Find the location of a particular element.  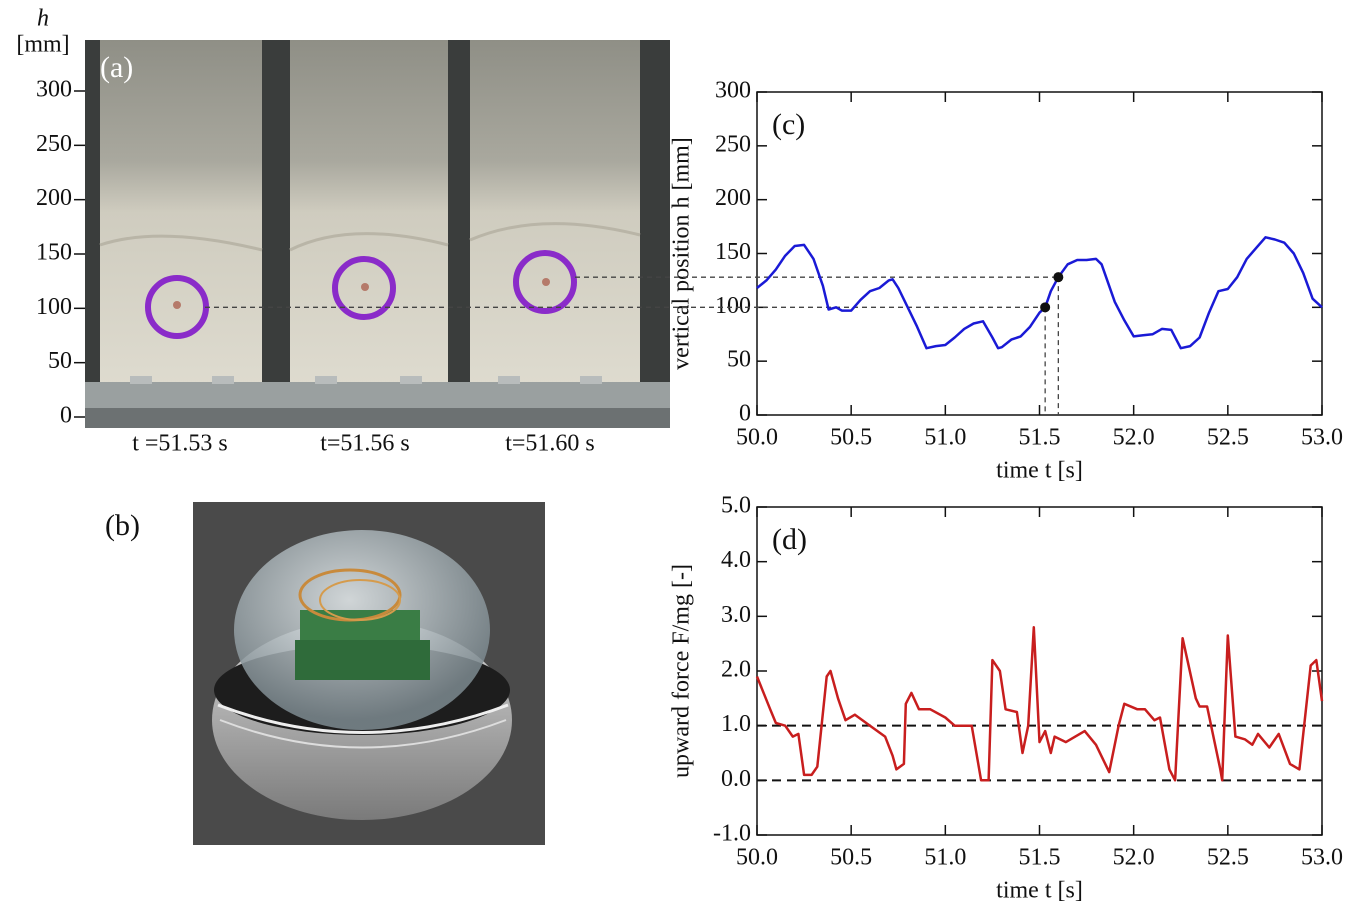

axis-symbol: h is located at coordinates (43, 19).